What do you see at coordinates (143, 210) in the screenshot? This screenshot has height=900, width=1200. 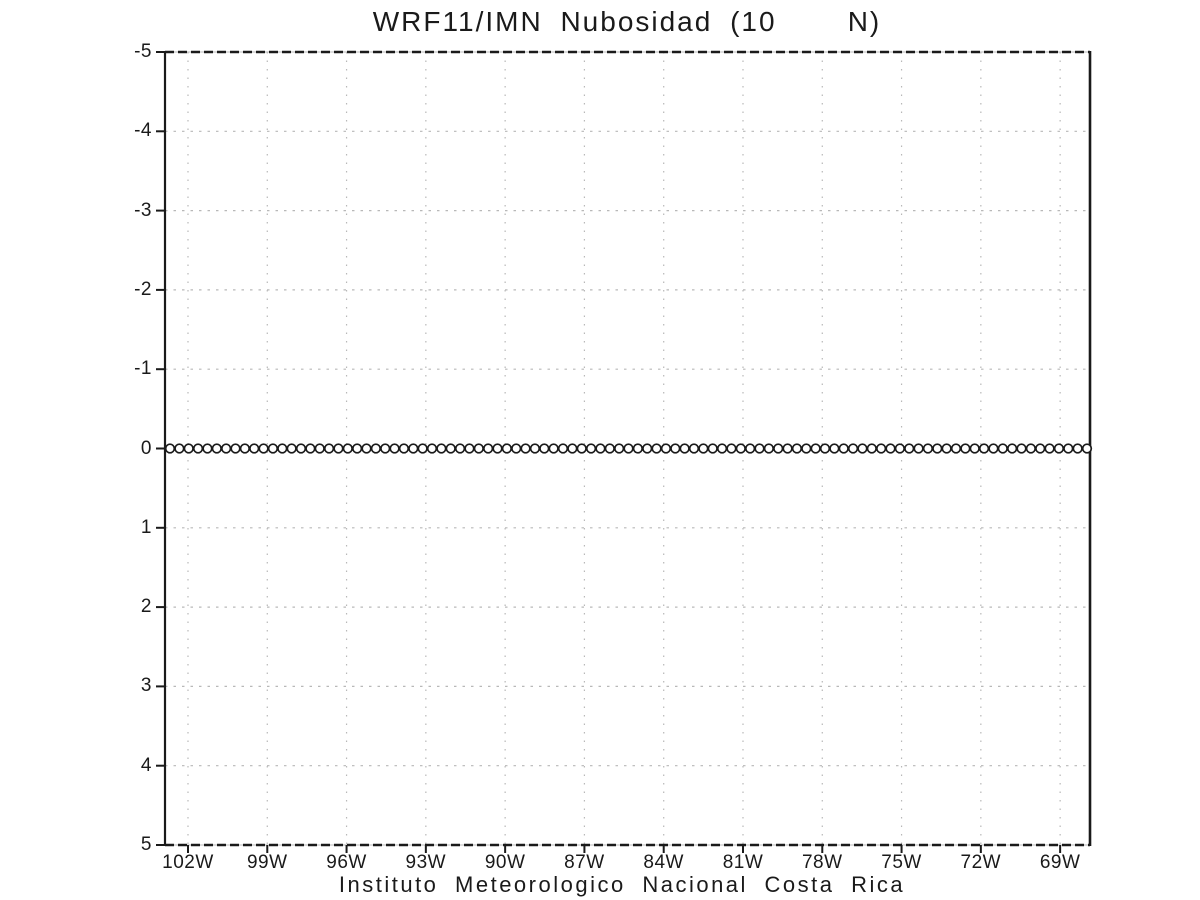 I see `y-tick-label: -3` at bounding box center [143, 210].